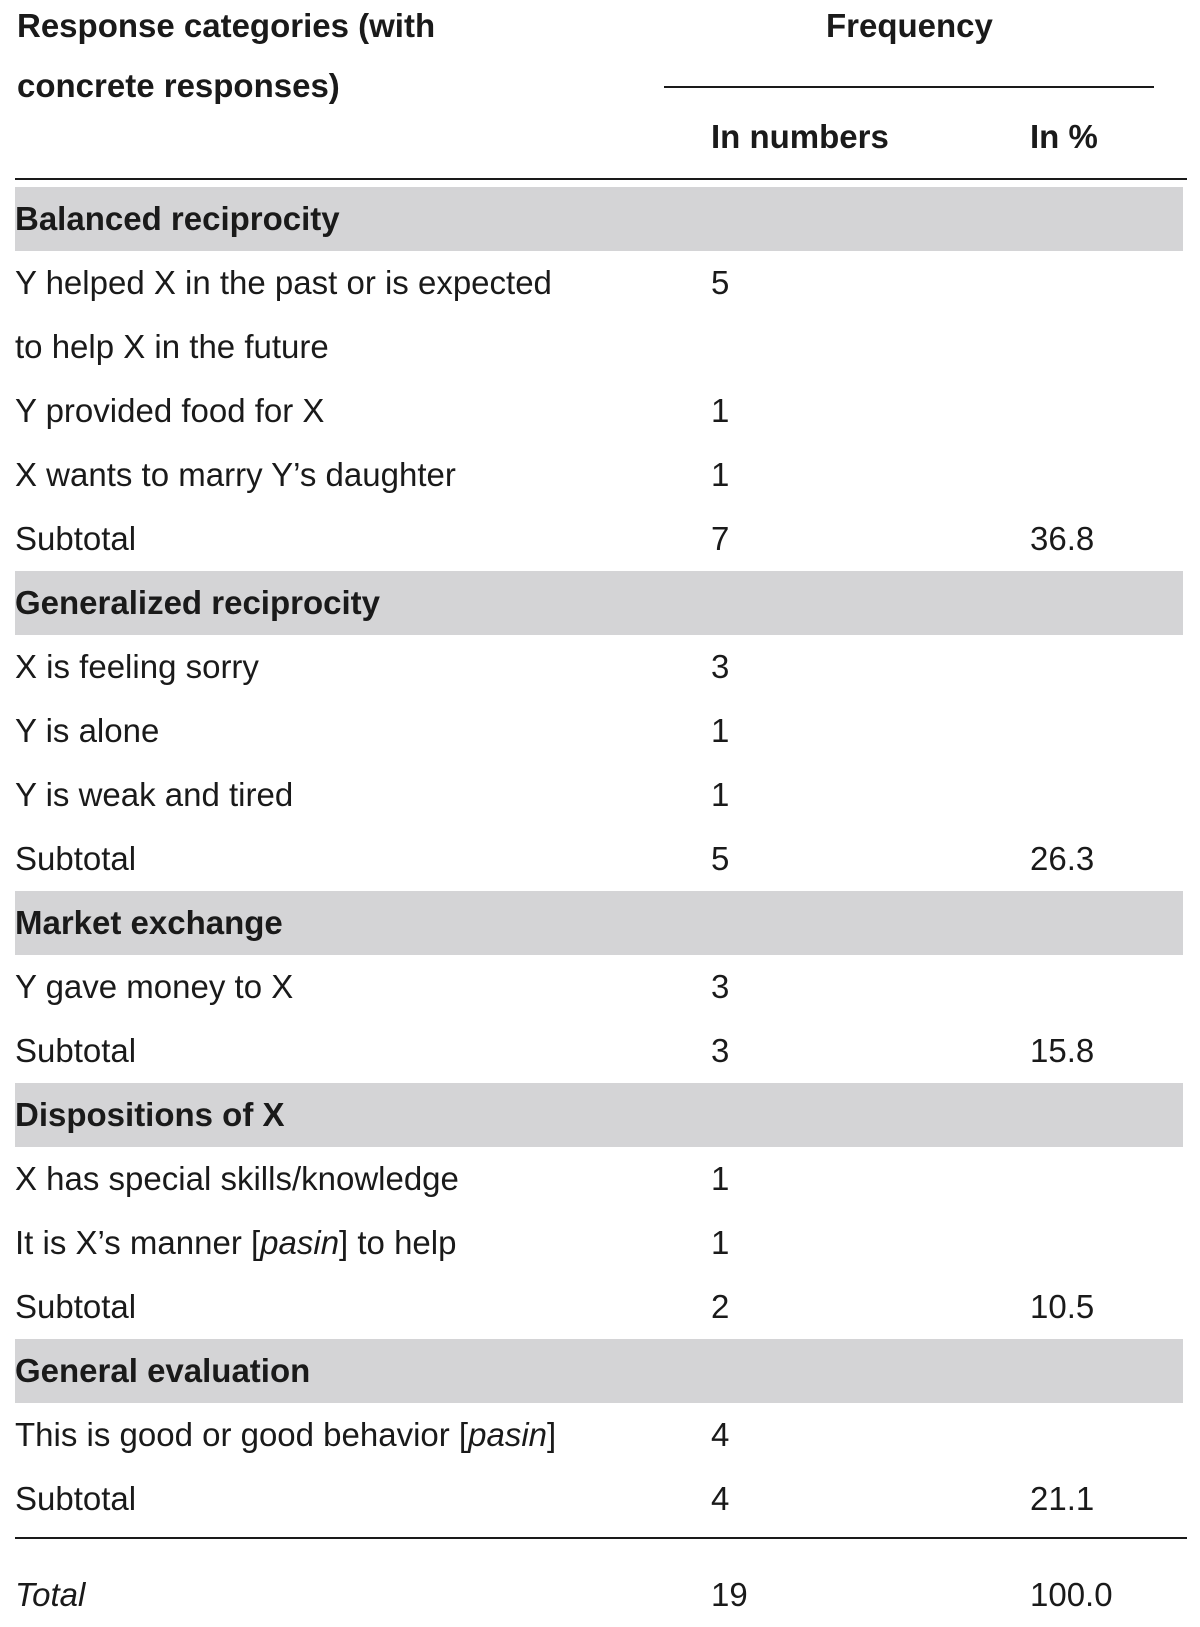  Describe the element at coordinates (600, 1179) in the screenshot. I see `table-row: X has special skills/knowledge 1` at that location.